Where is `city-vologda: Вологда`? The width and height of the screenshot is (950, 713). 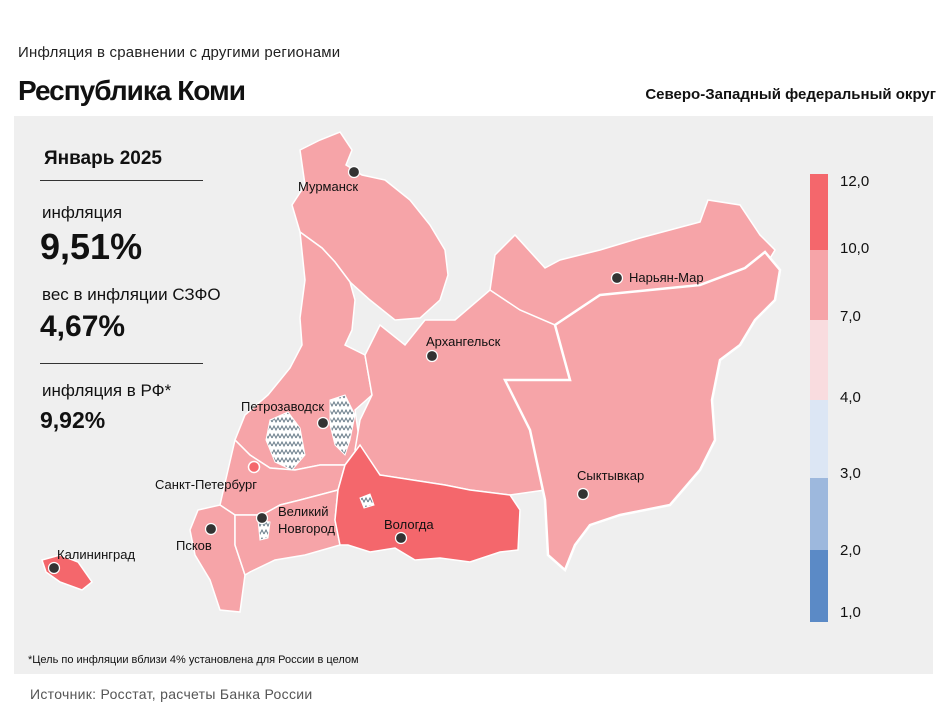 city-vologda: Вологда is located at coordinates (409, 531).